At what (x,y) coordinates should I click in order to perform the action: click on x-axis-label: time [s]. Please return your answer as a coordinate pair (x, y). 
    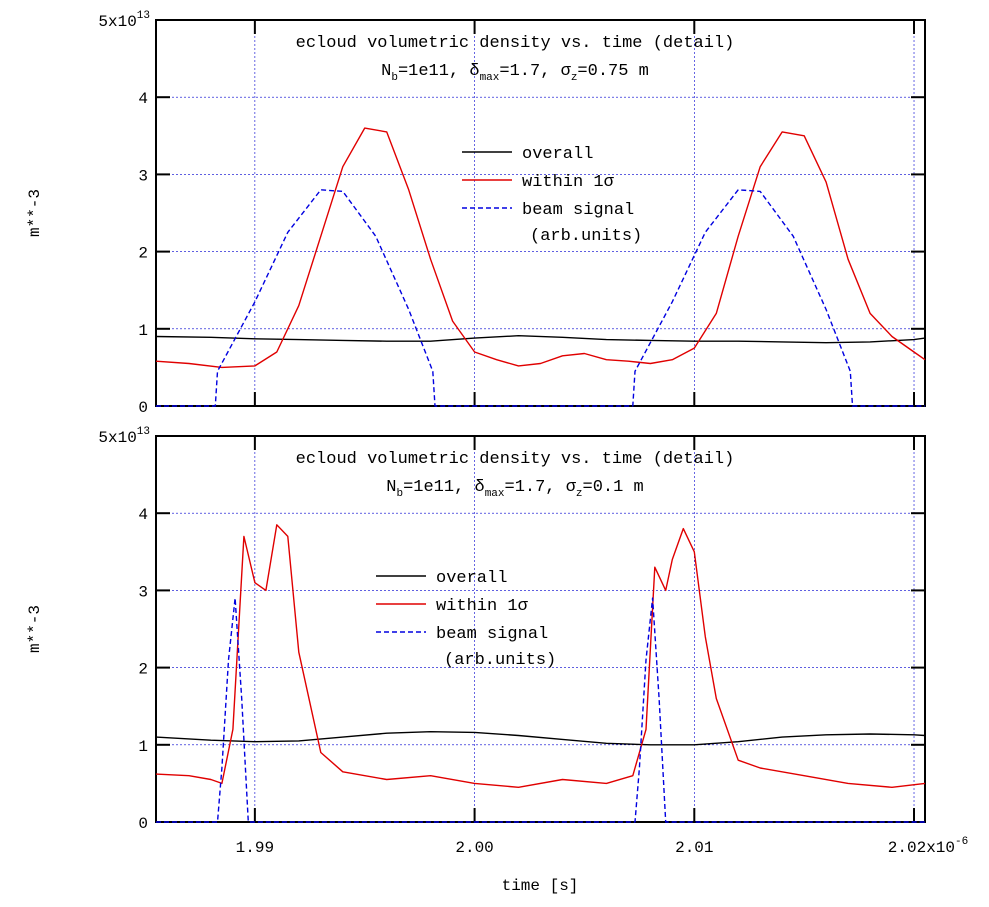
    Looking at the image, I should click on (540, 886).